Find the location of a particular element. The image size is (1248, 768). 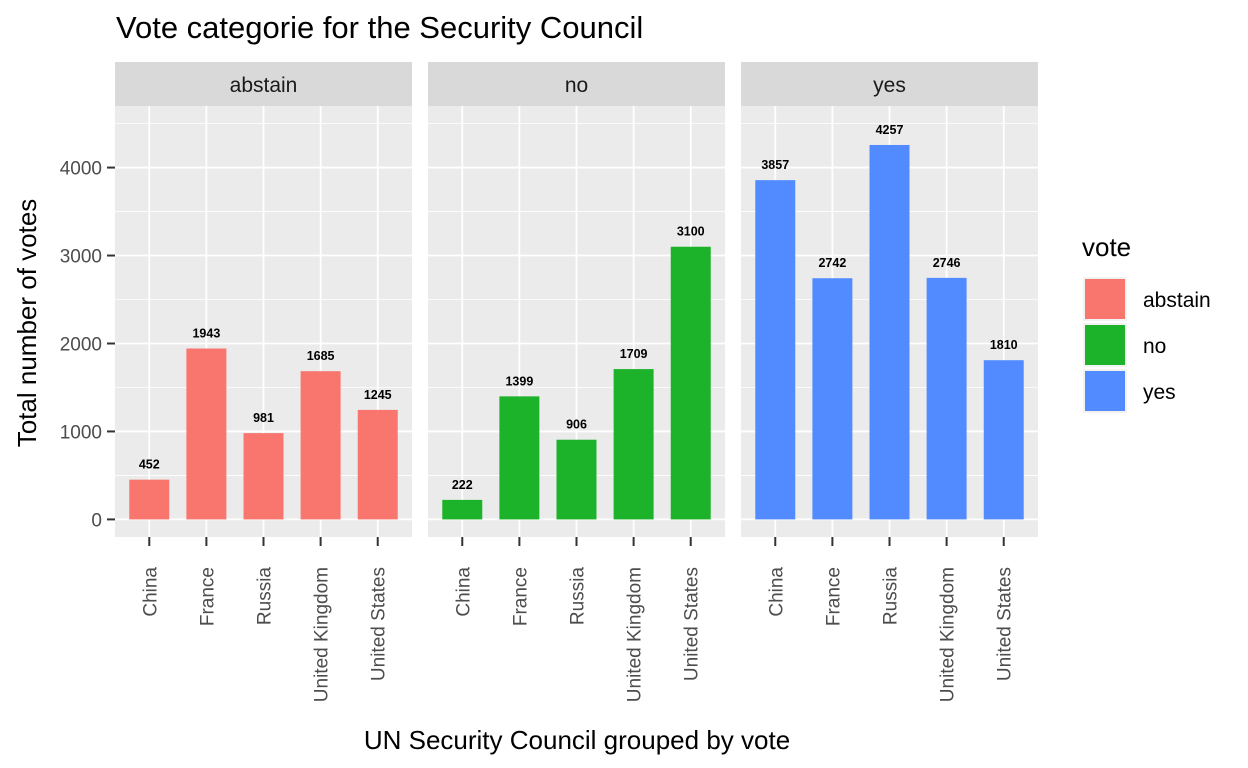

y-axis: 0 1000 2000 3000 4000 is located at coordinates (87, 345).